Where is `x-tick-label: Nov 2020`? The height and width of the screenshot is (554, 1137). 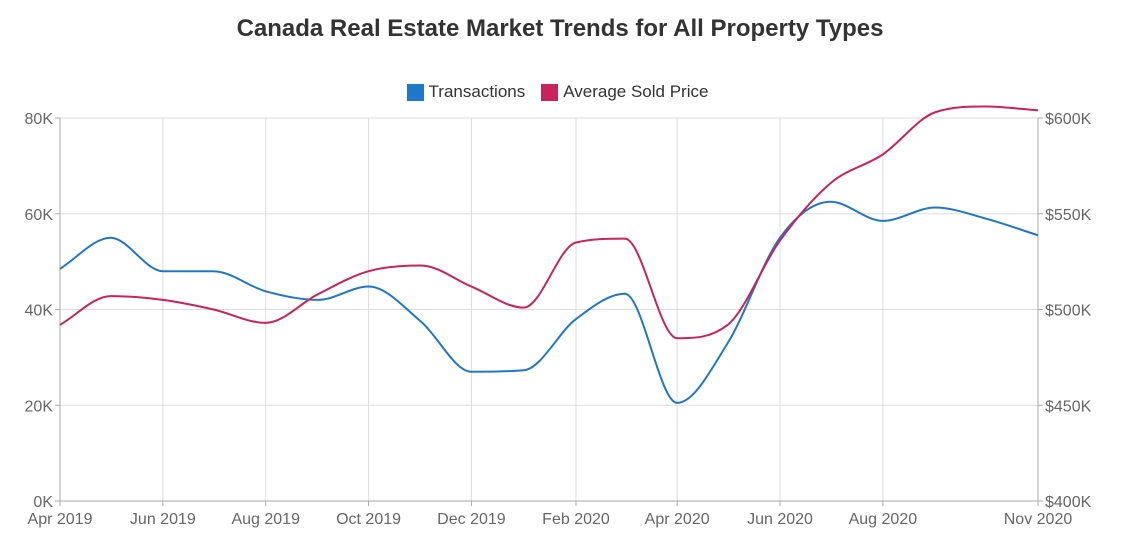 x-tick-label: Nov 2020 is located at coordinates (1038, 519).